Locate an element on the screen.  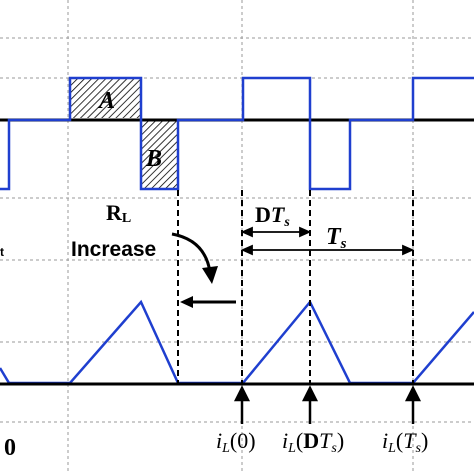
dts-label: DTs is located at coordinates (272, 216).